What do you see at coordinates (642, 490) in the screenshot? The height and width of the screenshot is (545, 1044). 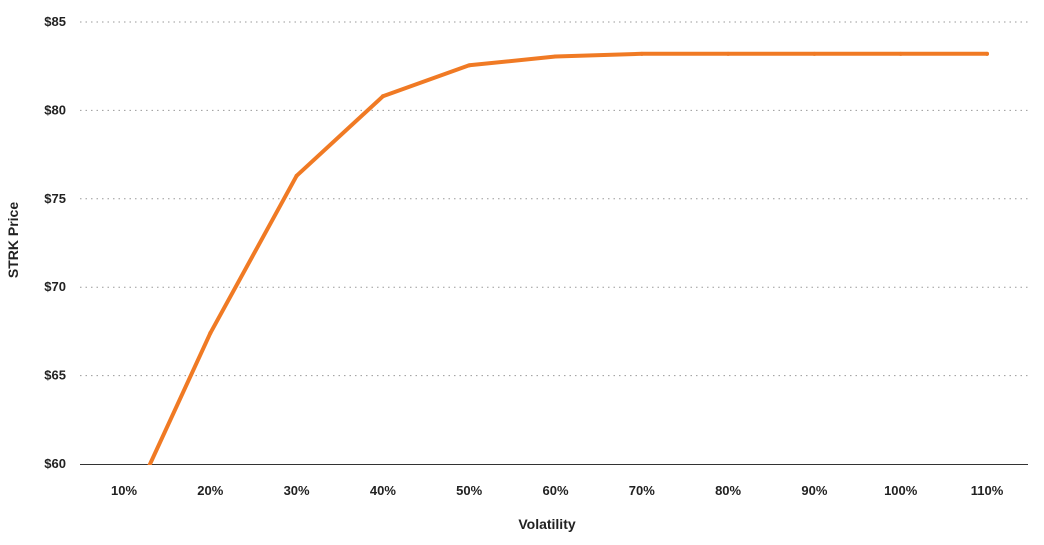 I see `x-tick-label: 70%` at bounding box center [642, 490].